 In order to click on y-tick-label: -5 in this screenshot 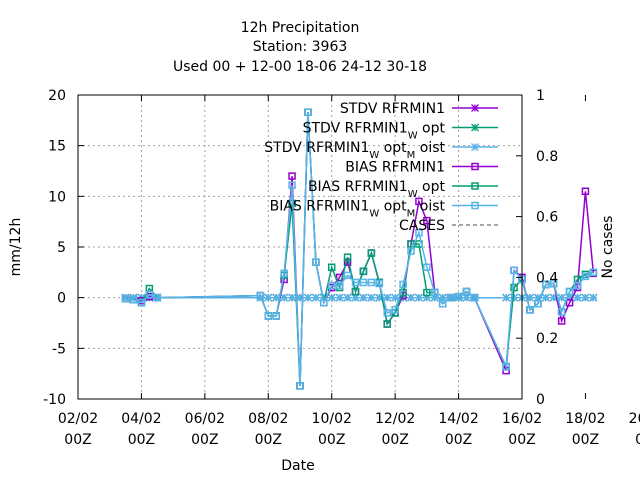, I will do `click(59, 349)`.